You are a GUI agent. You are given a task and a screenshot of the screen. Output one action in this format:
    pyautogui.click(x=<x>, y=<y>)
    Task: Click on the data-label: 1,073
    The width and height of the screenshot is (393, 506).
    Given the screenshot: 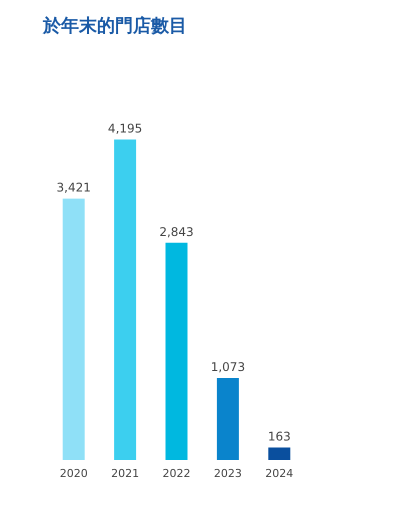 What is the action you would take?
    pyautogui.click(x=228, y=367)
    